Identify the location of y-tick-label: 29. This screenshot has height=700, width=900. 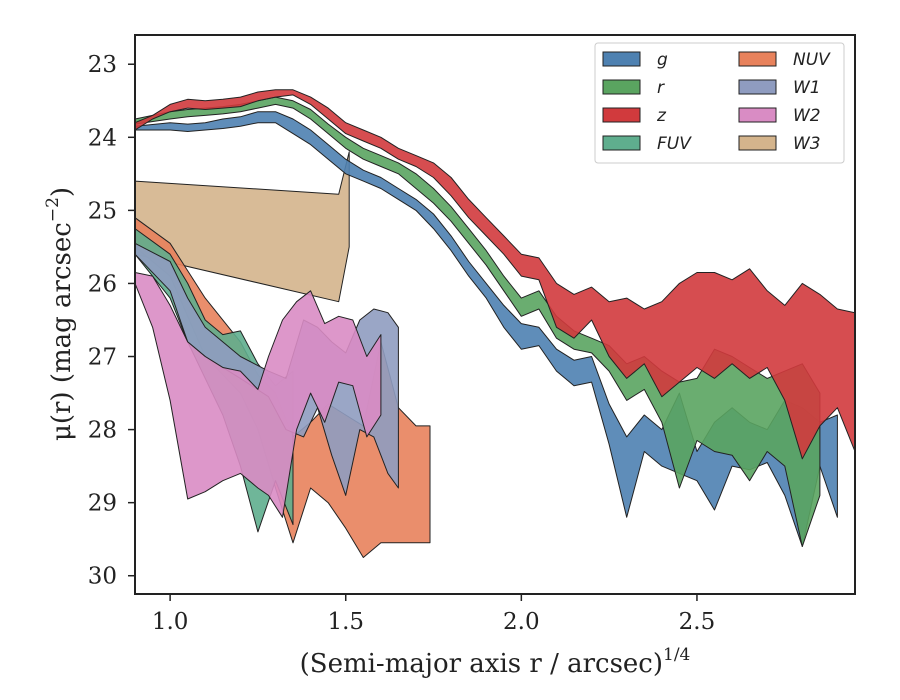
(102, 504).